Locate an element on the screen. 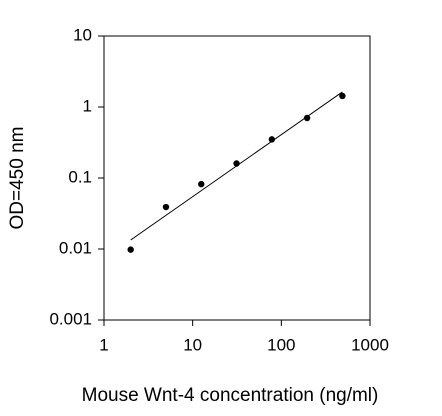 The image size is (442, 416). x-axis-title: Mouse Wnt-4 concentration (ng/ml) is located at coordinates (230, 395).